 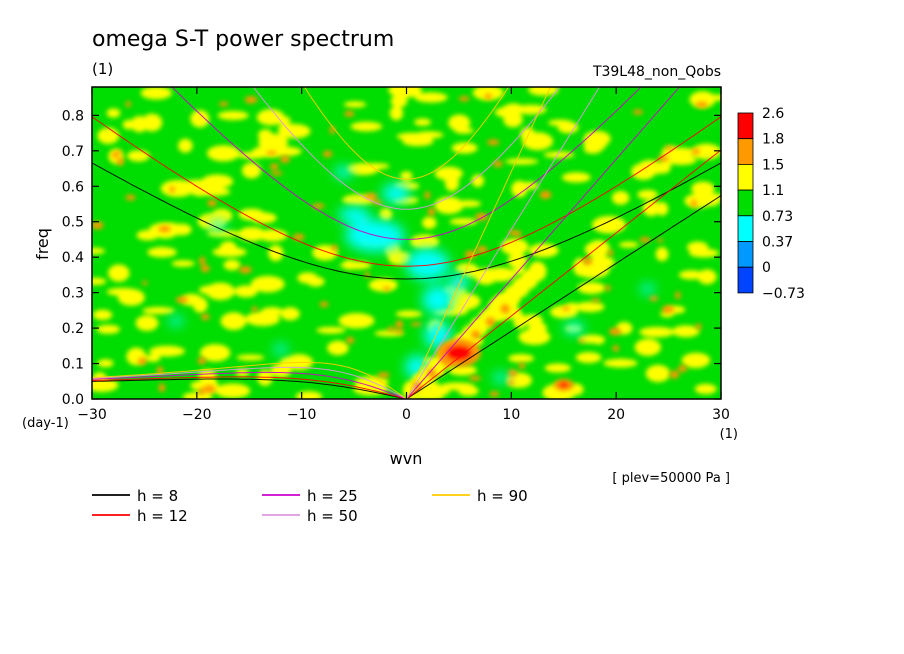 I want to click on y-tick-label: 0.1, so click(x=73, y=365).